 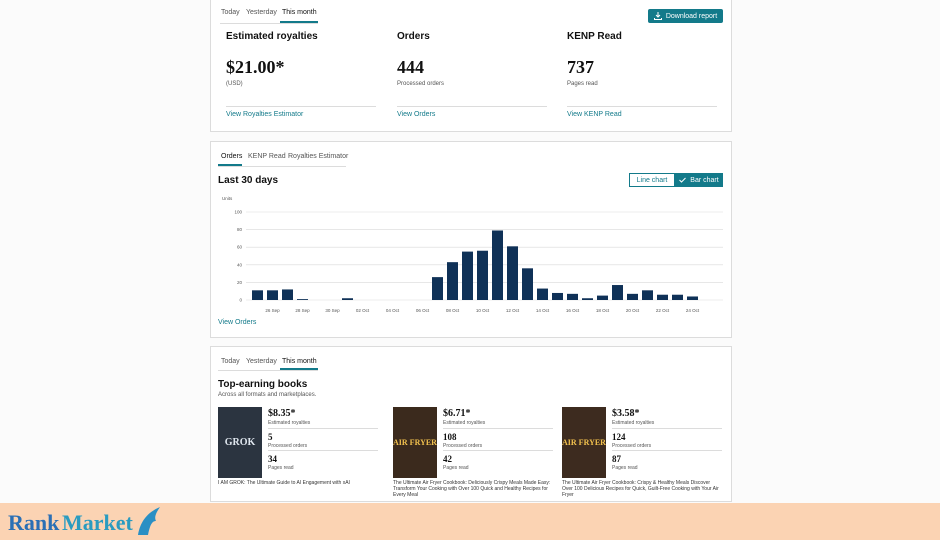 I want to click on book-pages: 34, so click(x=272, y=459).